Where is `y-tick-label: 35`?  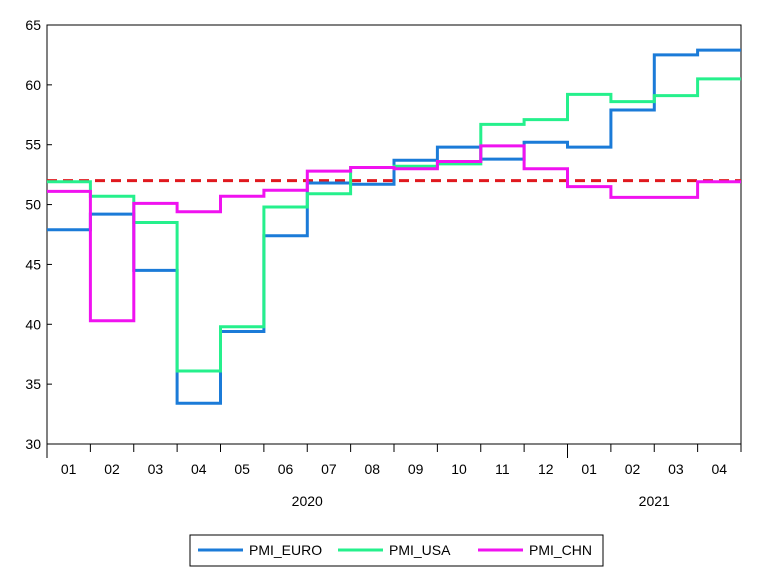
y-tick-label: 35 is located at coordinates (33, 384).